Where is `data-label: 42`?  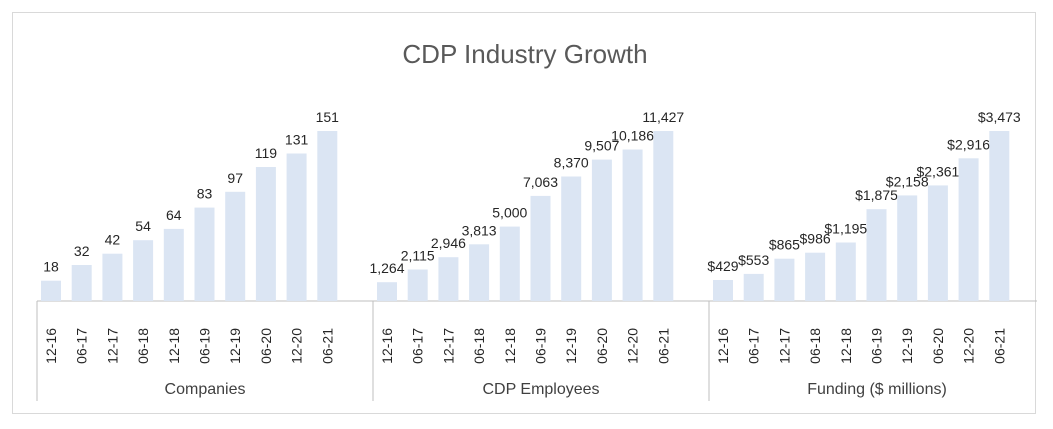 data-label: 42 is located at coordinates (113, 240).